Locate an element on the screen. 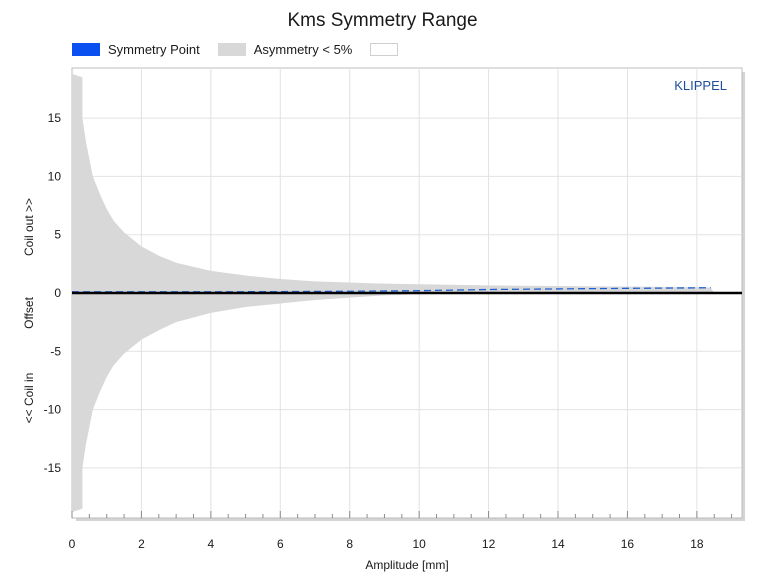  x-tick-label-8: 16 is located at coordinates (628, 544).